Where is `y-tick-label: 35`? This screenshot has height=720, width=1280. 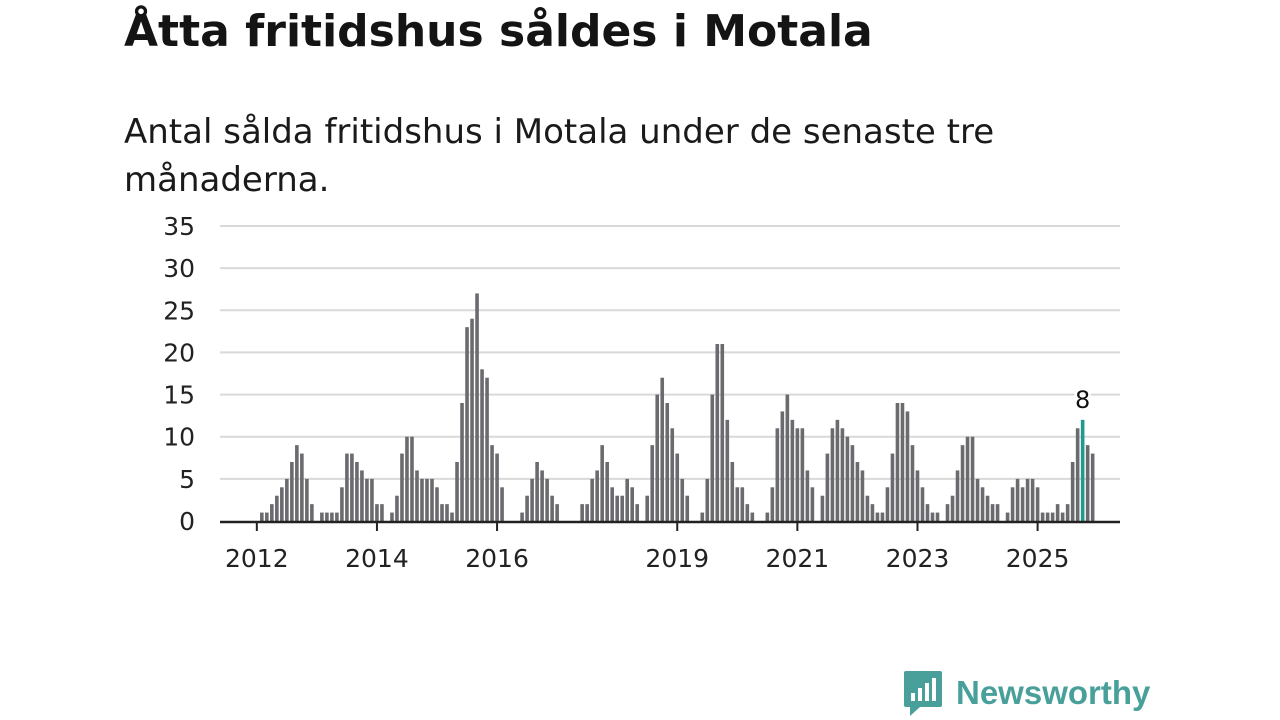
y-tick-label: 35 is located at coordinates (179, 226).